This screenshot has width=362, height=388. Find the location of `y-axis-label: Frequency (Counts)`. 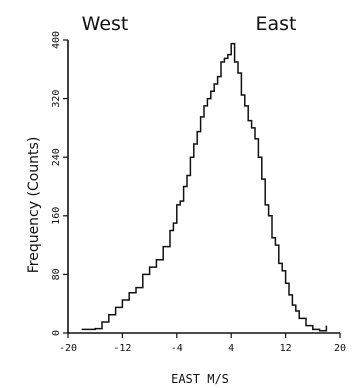

y-axis-label: Frequency (Counts) is located at coordinates (34, 205).